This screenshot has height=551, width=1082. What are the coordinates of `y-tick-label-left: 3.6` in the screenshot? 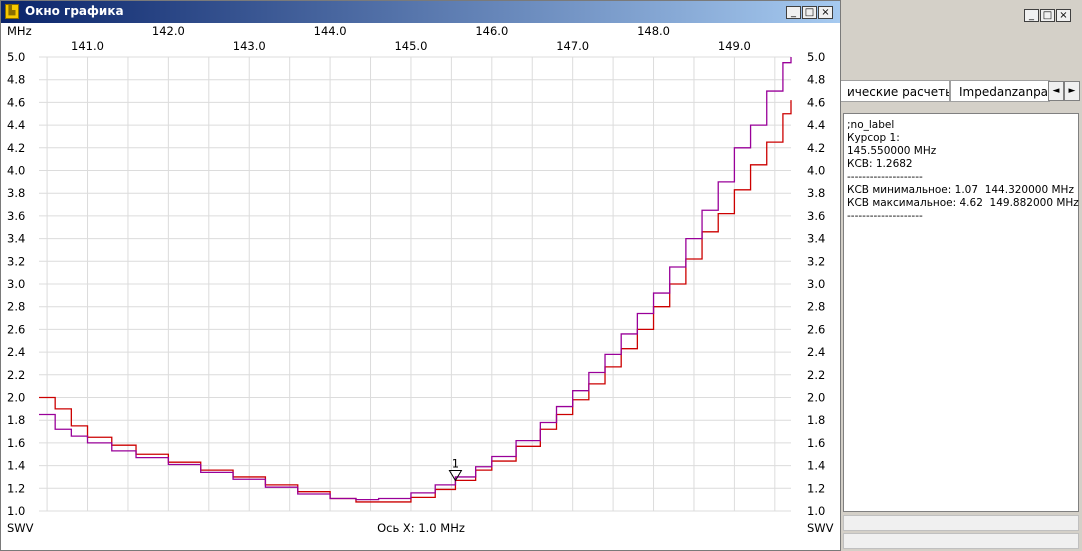 It's located at (16, 216).